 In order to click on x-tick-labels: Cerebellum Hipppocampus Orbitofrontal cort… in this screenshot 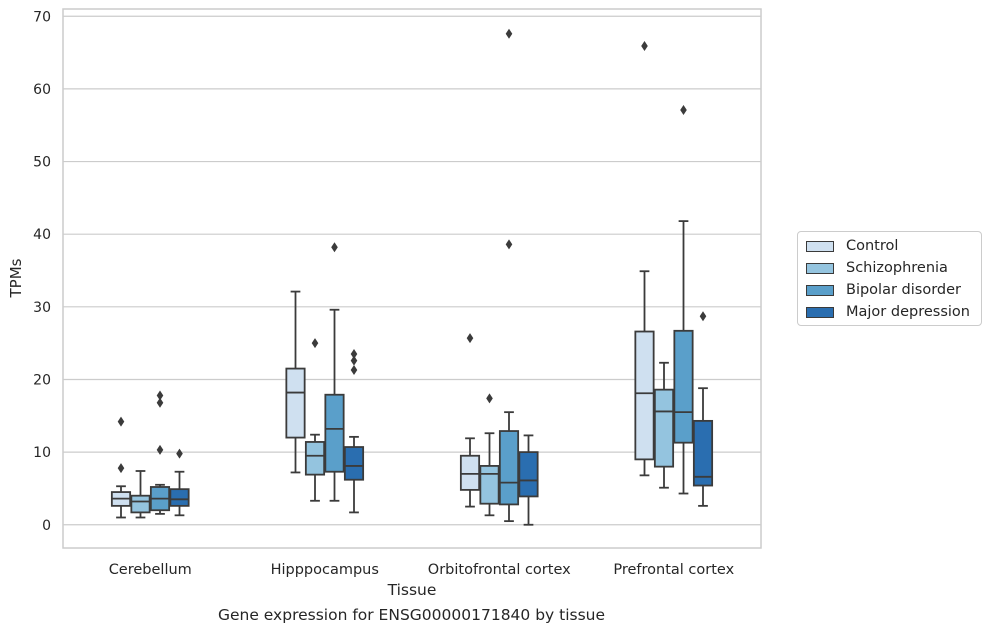, I will do `click(422, 570)`.